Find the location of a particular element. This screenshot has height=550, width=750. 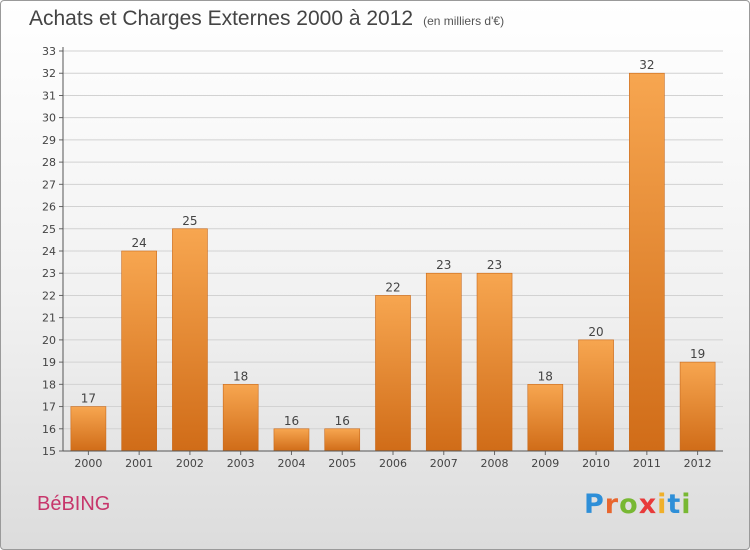

x-tick-label: 2002 is located at coordinates (190, 463).